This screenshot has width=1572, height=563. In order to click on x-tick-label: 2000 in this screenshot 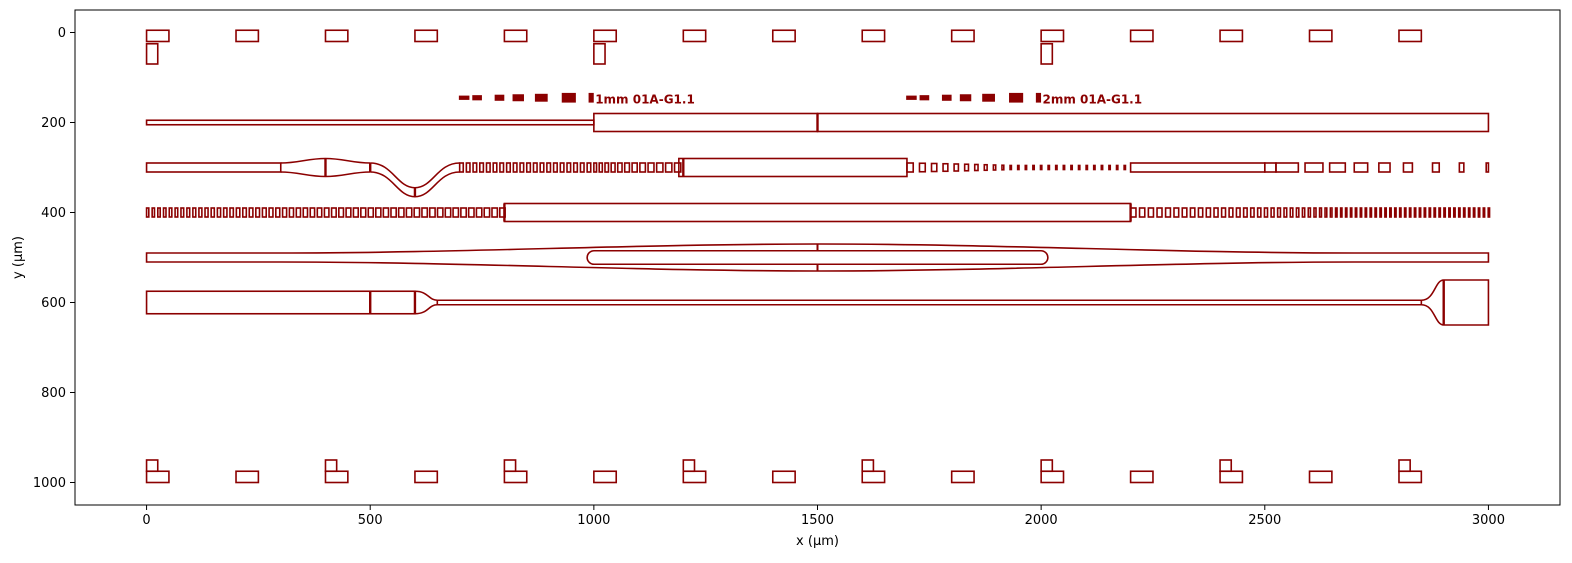, I will do `click(1041, 520)`.